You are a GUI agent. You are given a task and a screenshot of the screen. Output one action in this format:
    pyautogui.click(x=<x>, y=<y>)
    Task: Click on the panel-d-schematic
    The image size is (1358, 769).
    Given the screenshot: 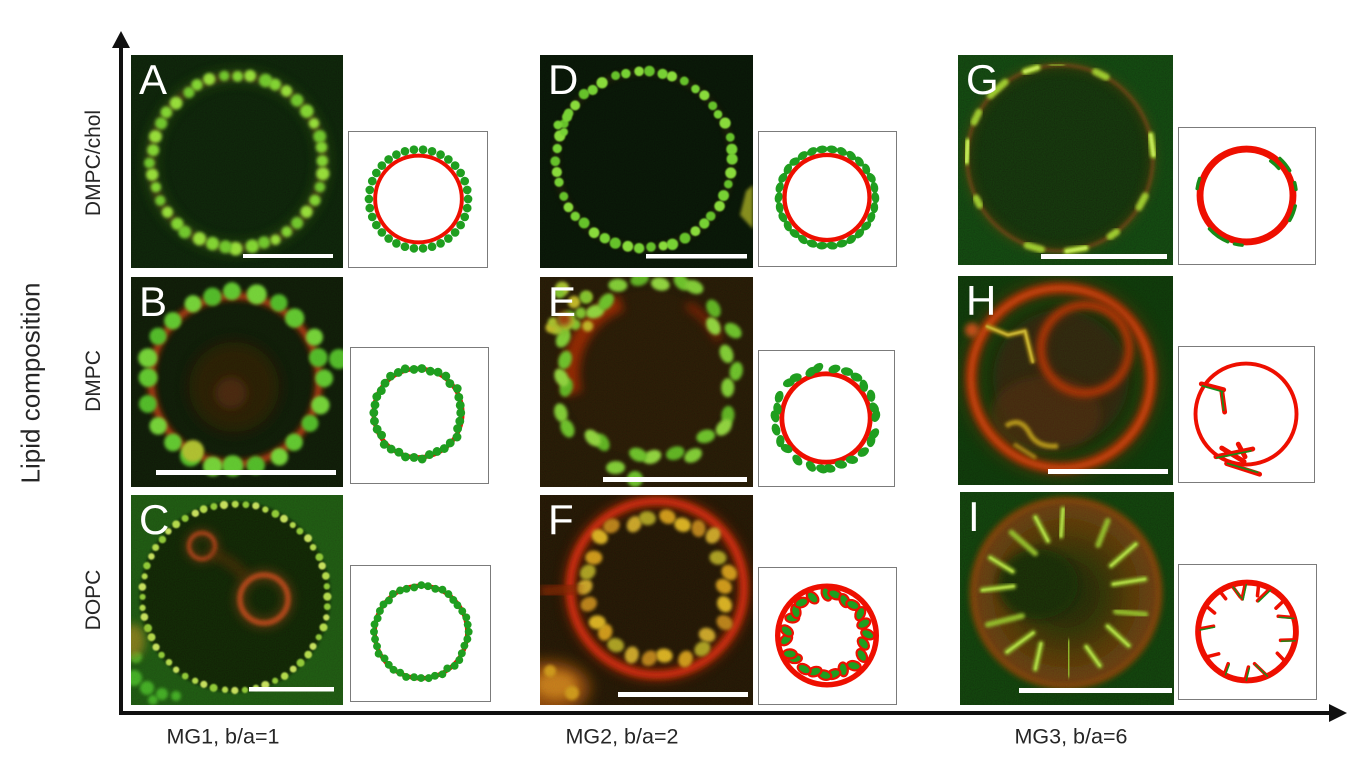 What is the action you would take?
    pyautogui.click(x=827, y=197)
    